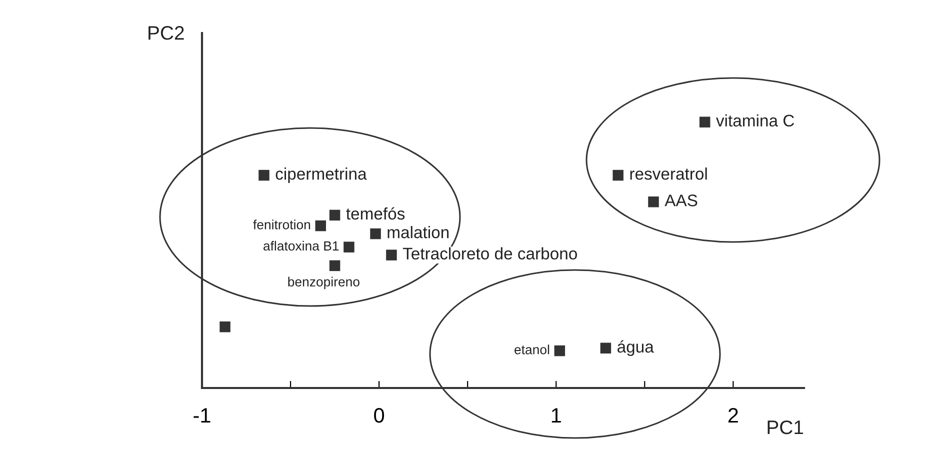 The height and width of the screenshot is (457, 925). Describe the element at coordinates (166, 33) in the screenshot. I see `y-axis-title: PC2` at that location.